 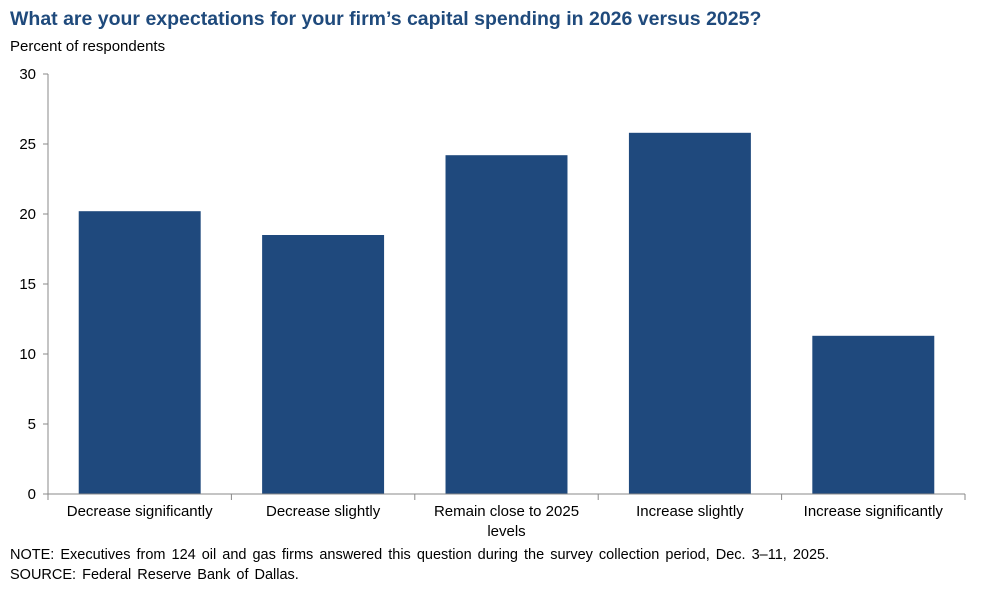 I want to click on y-tick-label: 0, so click(x=32, y=494).